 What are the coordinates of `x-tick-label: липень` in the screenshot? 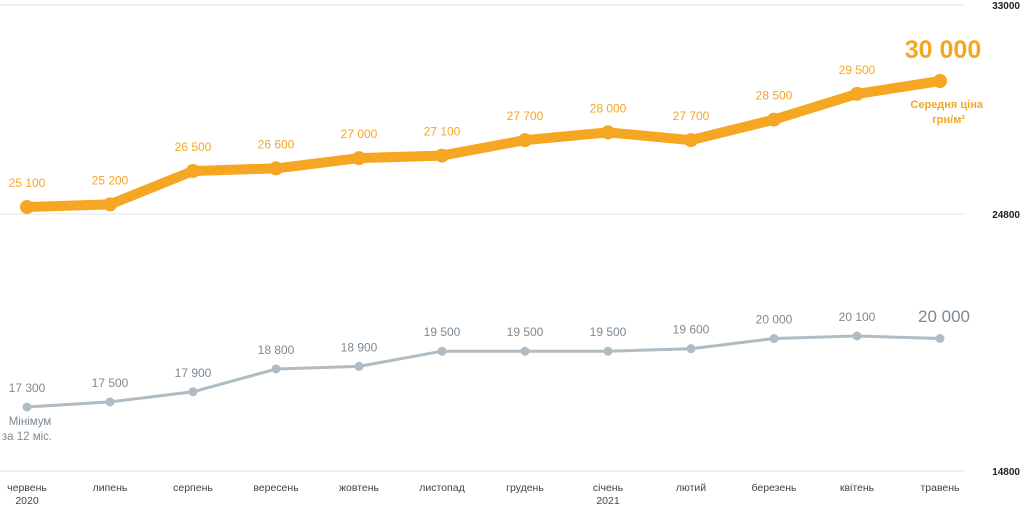 It's located at (110, 488).